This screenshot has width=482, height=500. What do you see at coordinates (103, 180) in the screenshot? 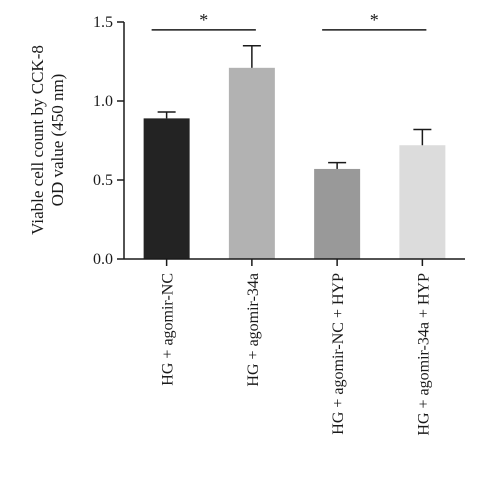
I see `y-tick-label: 0.5` at bounding box center [103, 180].